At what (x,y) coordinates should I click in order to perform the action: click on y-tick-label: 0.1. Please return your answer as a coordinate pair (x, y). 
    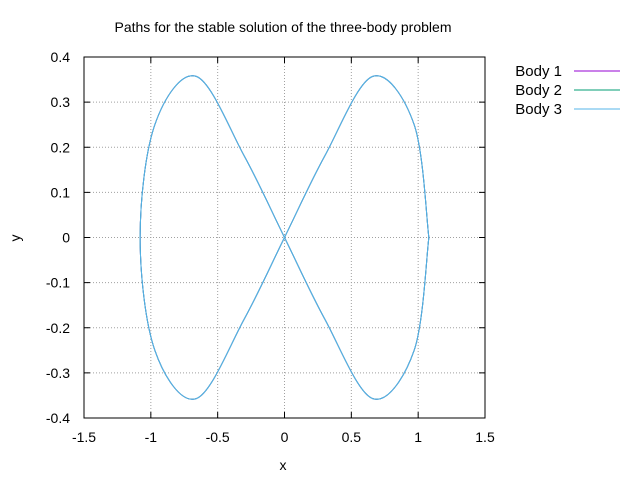
    Looking at the image, I should click on (61, 192).